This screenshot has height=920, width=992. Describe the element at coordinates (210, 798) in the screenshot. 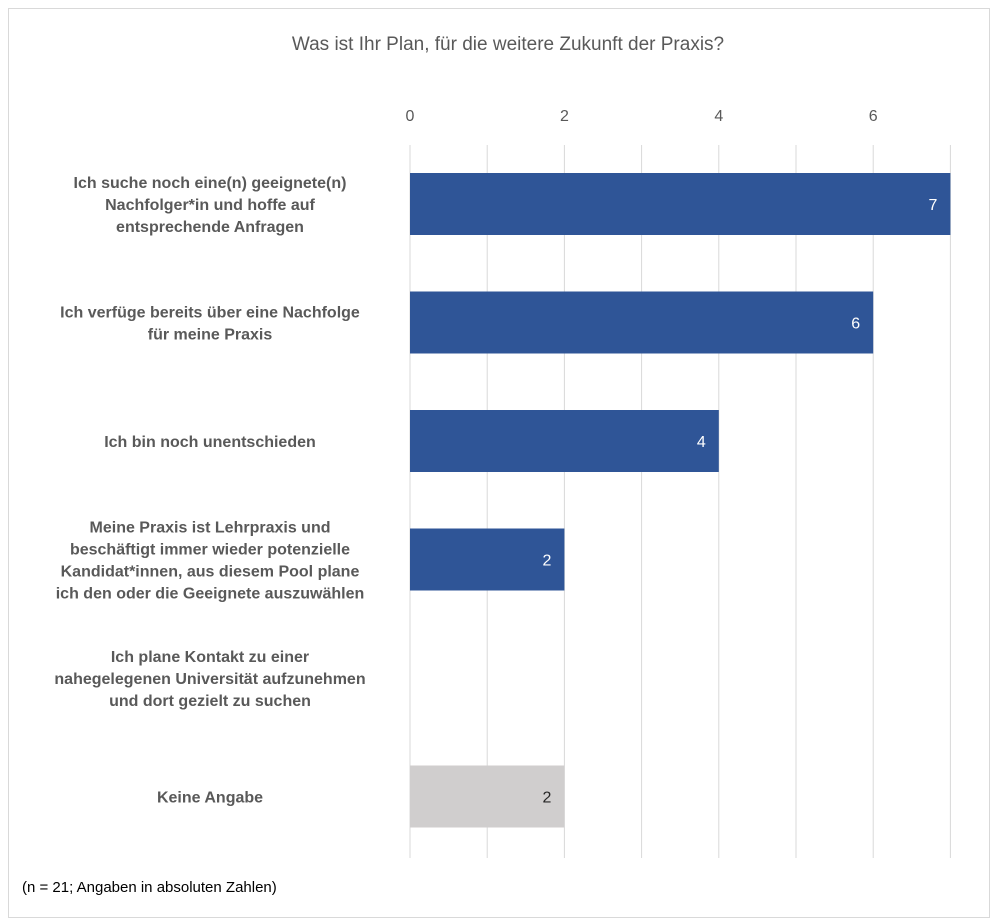

I see `category-label: Keine Angabe` at that location.